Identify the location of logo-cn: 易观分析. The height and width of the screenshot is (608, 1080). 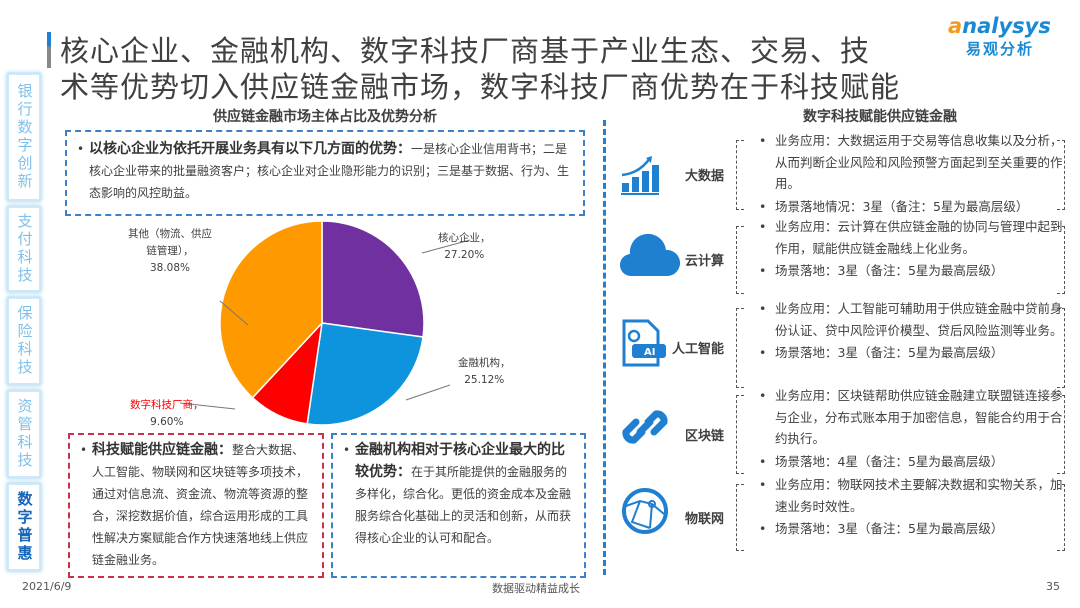
(1000, 49).